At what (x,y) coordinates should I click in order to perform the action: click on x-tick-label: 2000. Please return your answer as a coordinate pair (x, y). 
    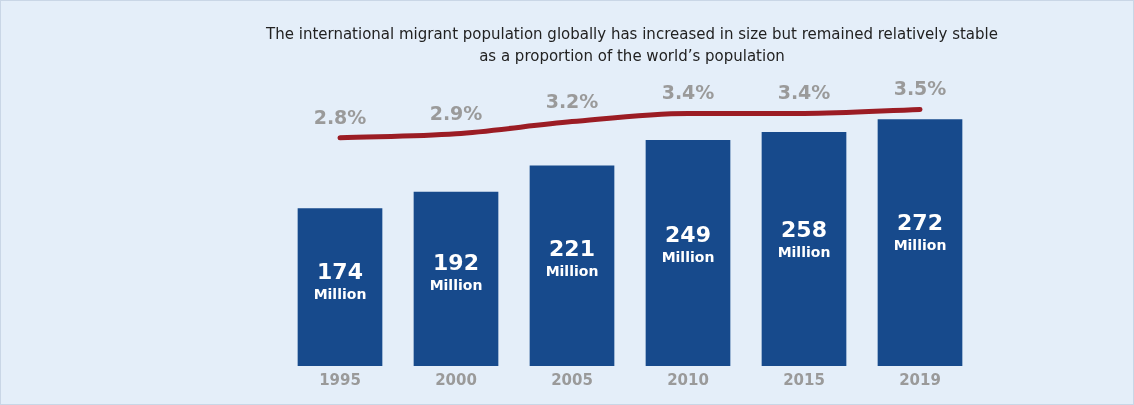
    Looking at the image, I should click on (456, 379).